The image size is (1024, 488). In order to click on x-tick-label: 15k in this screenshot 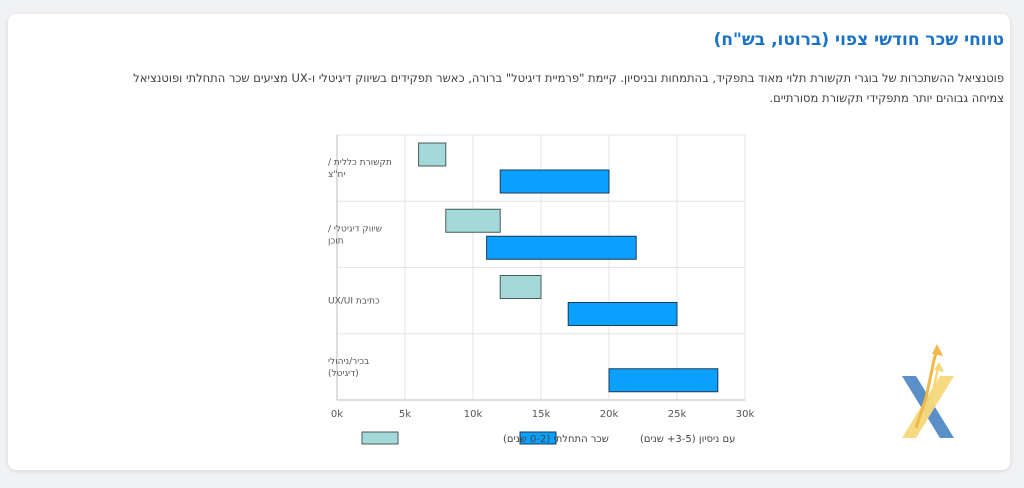, I will do `click(541, 414)`.